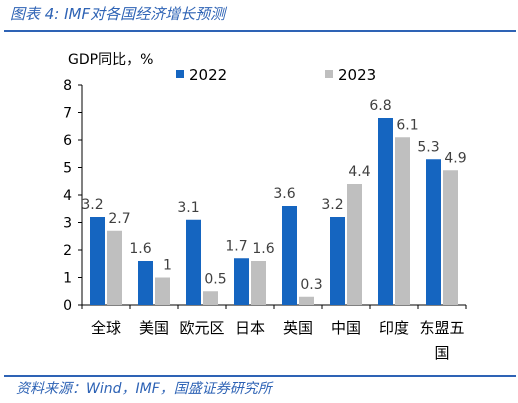  I want to click on legend-swatch-2022, so click(180, 74).